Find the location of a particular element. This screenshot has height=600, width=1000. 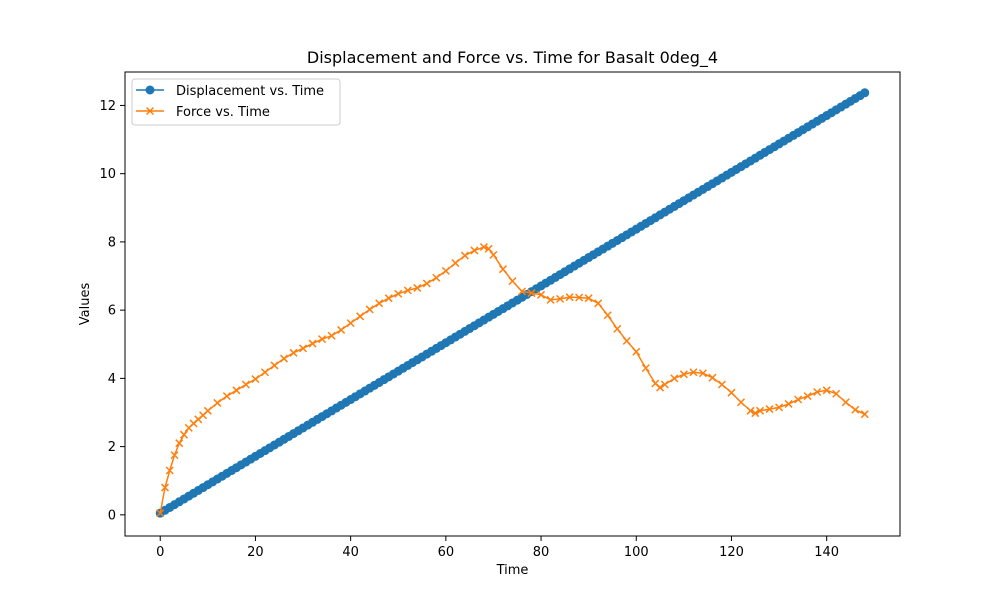

x-tick-label: 20 is located at coordinates (255, 552).